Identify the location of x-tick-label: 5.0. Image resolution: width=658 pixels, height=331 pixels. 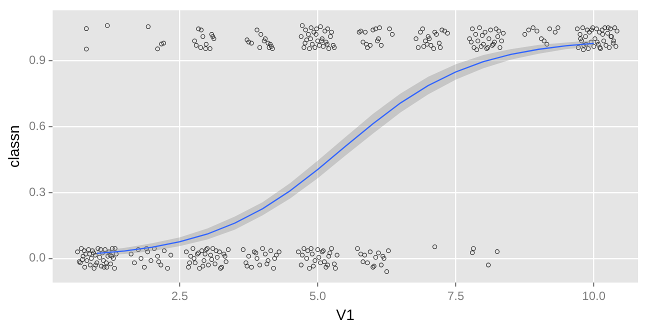
(317, 296).